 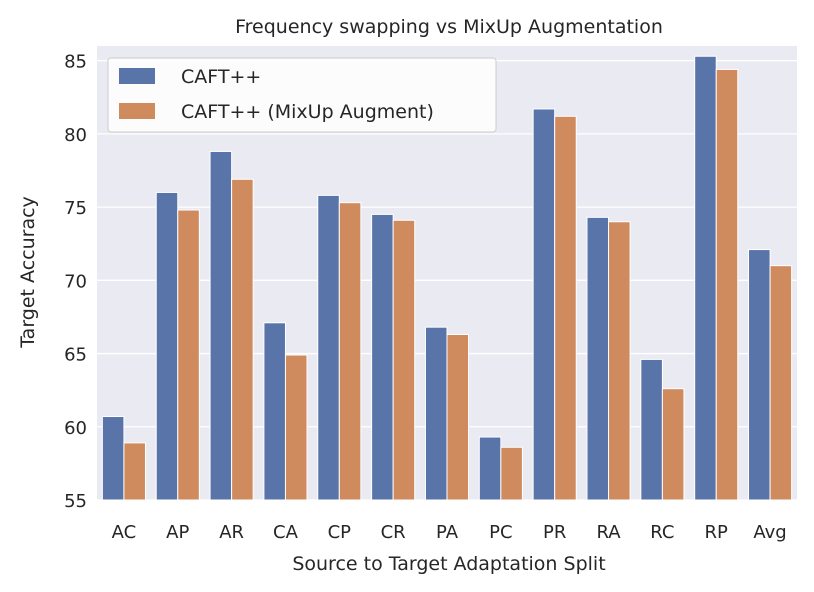 I want to click on legend-swatch-caft, so click(x=137, y=76).